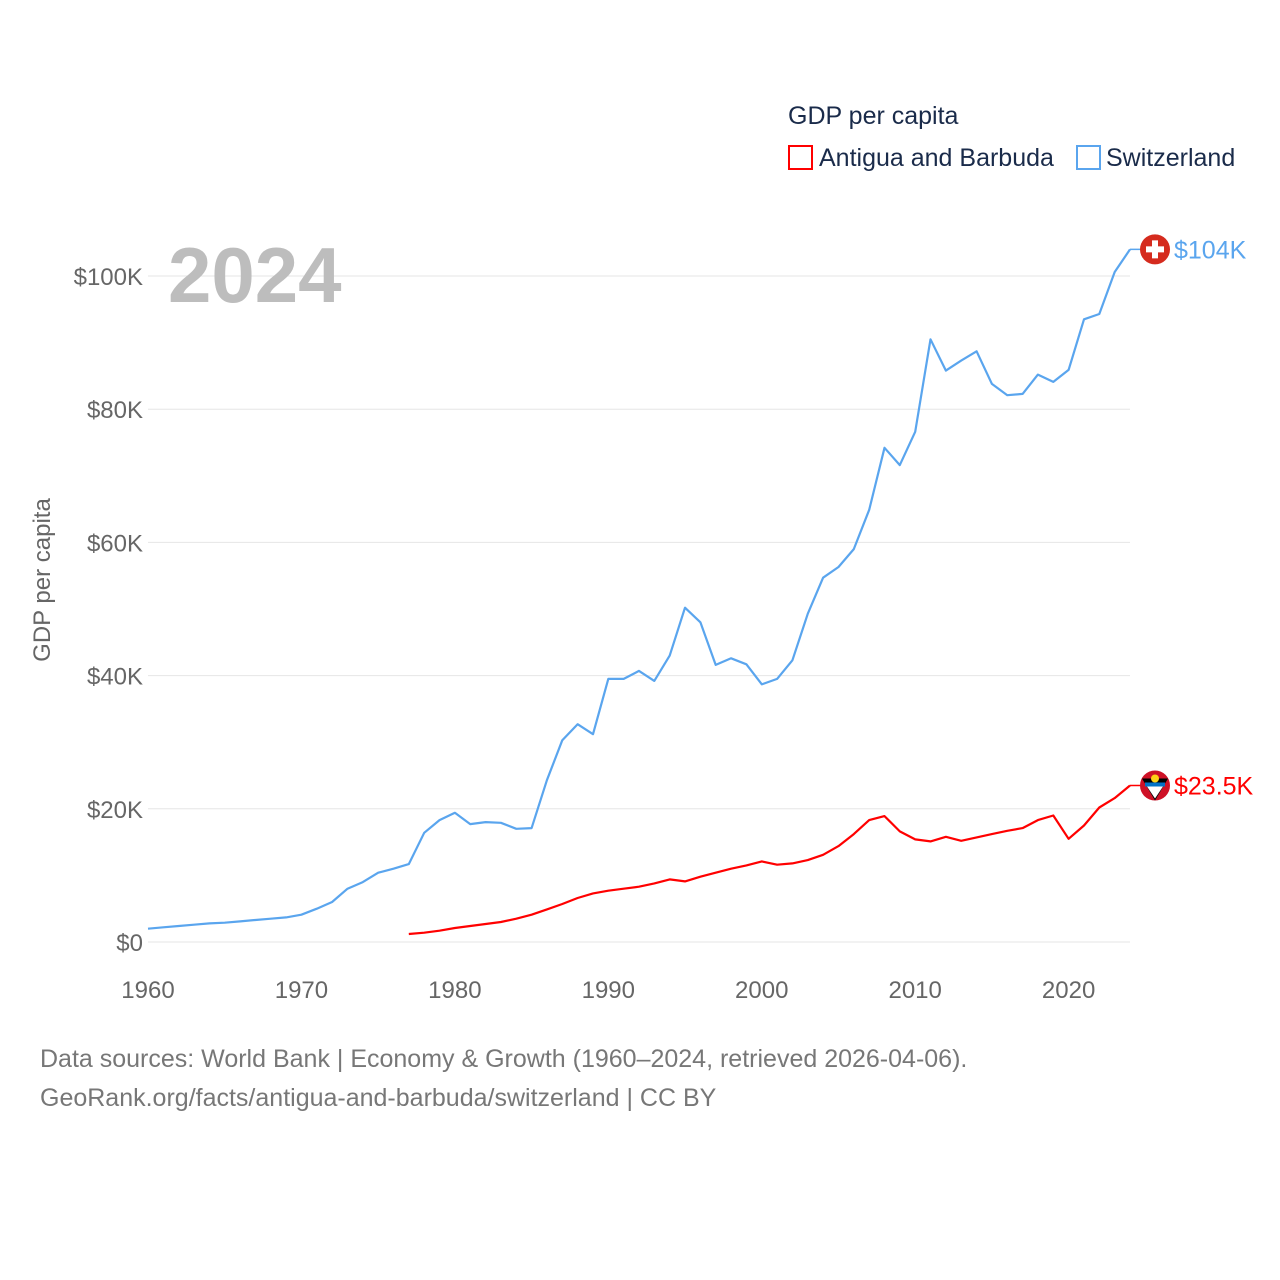 Image resolution: width=1280 pixels, height=1280 pixels. I want to click on series-line-antigua, so click(769, 860).